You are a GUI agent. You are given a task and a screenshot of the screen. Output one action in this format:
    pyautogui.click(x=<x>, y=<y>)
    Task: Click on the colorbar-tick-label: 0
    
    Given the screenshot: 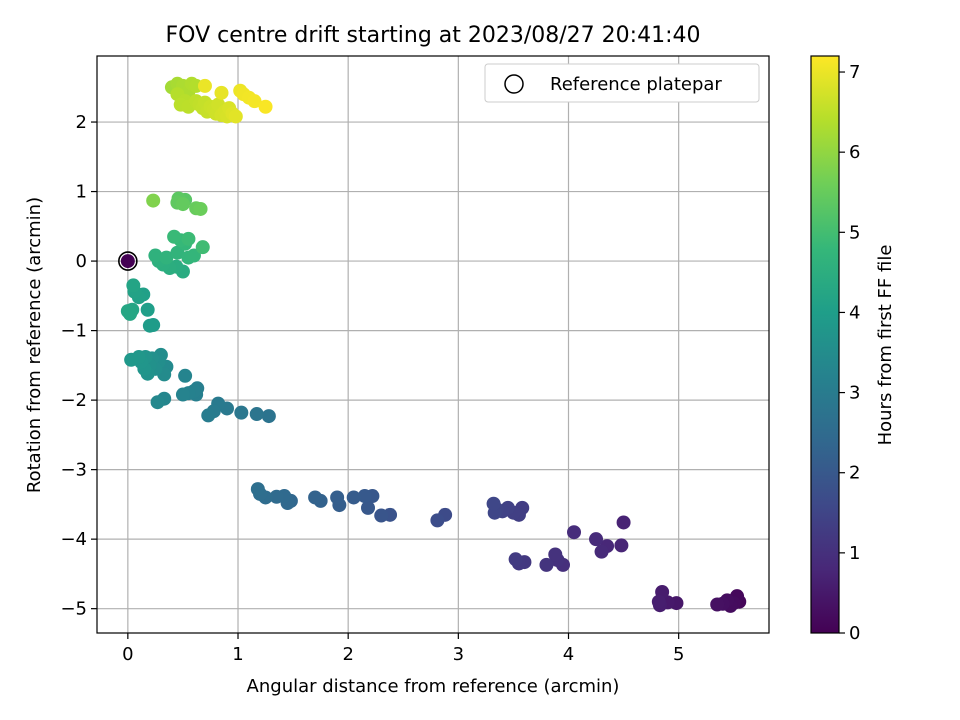 What is the action you would take?
    pyautogui.click(x=854, y=633)
    